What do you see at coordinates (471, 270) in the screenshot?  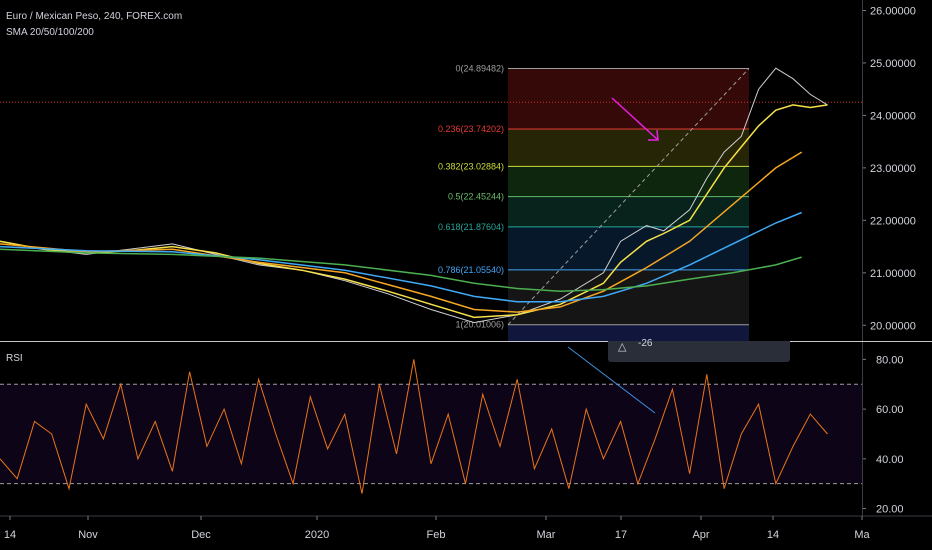 I see `fib-level-label: 0.786(21.05540)` at bounding box center [471, 270].